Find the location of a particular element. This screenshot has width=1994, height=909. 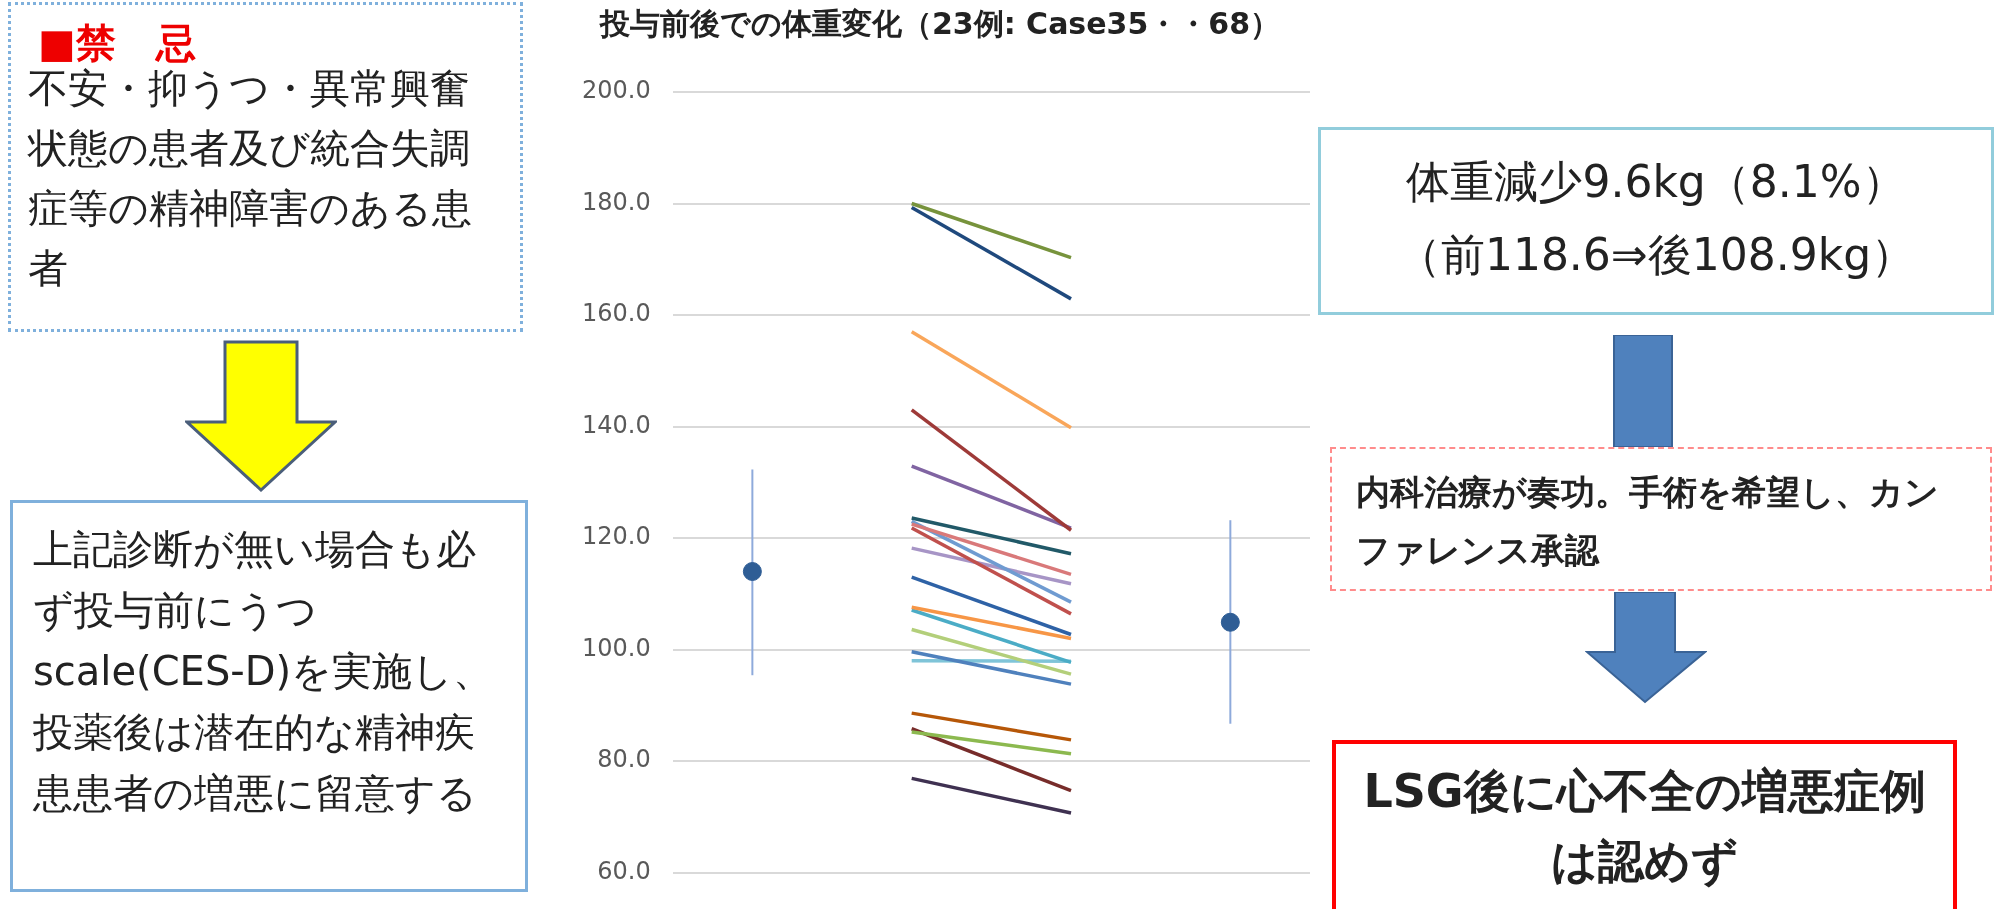

y-tick-label: 80.0 is located at coordinates (624, 759).